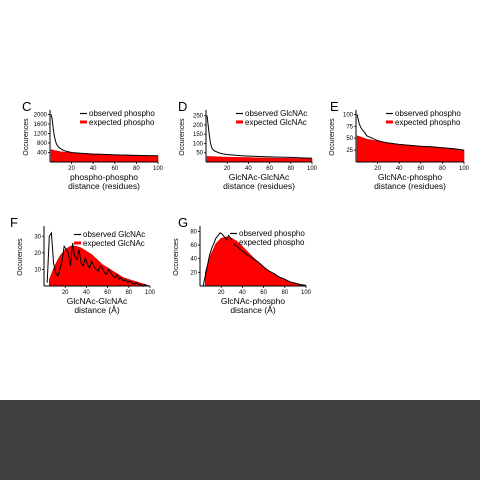  What do you see at coordinates (37, 237) in the screenshot?
I see `y-tick-label: 30` at bounding box center [37, 237].